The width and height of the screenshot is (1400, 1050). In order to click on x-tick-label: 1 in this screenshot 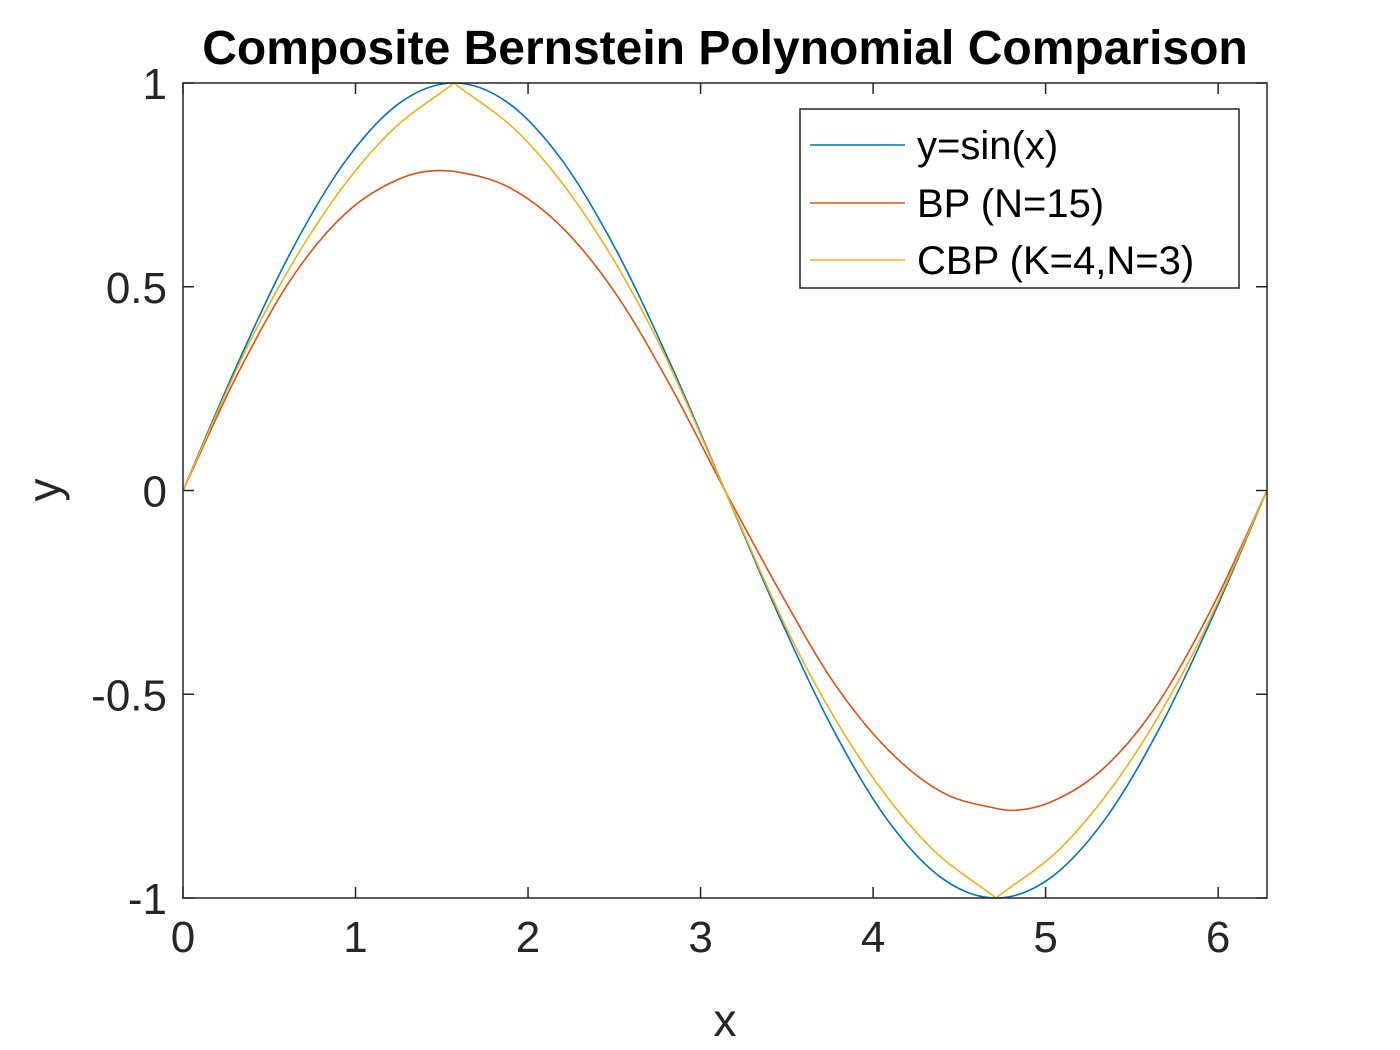, I will do `click(355, 937)`.